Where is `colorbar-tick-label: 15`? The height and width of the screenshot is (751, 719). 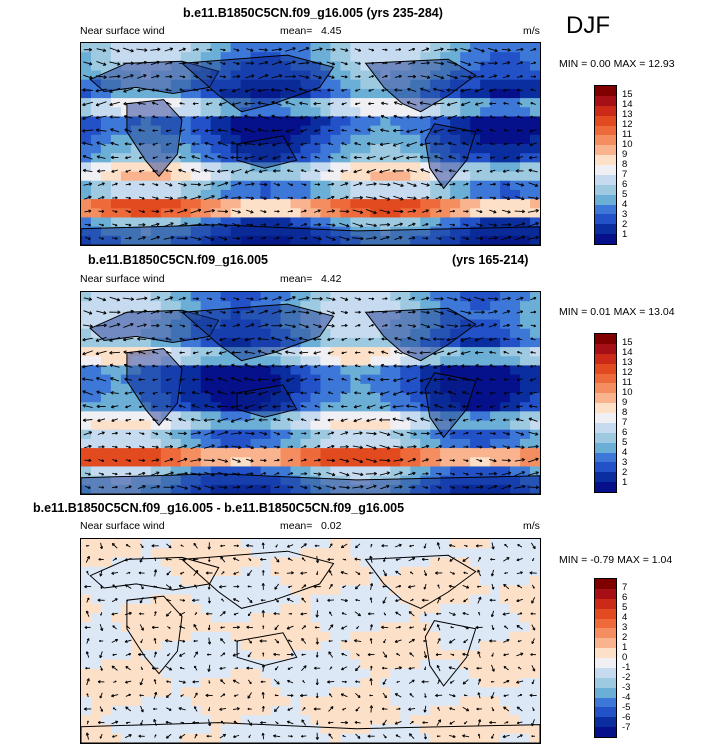 colorbar-tick-label: 15 is located at coordinates (627, 342).